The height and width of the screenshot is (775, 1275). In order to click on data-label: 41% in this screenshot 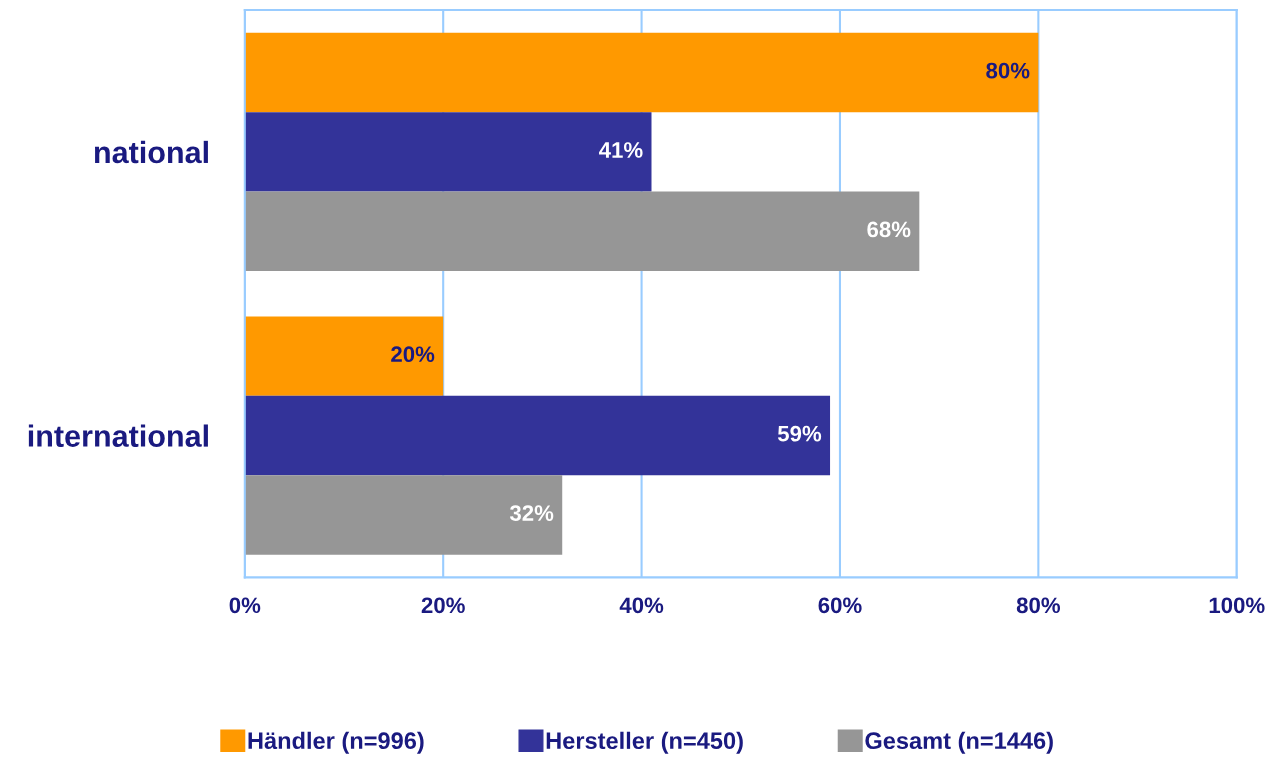, I will do `click(621, 150)`.